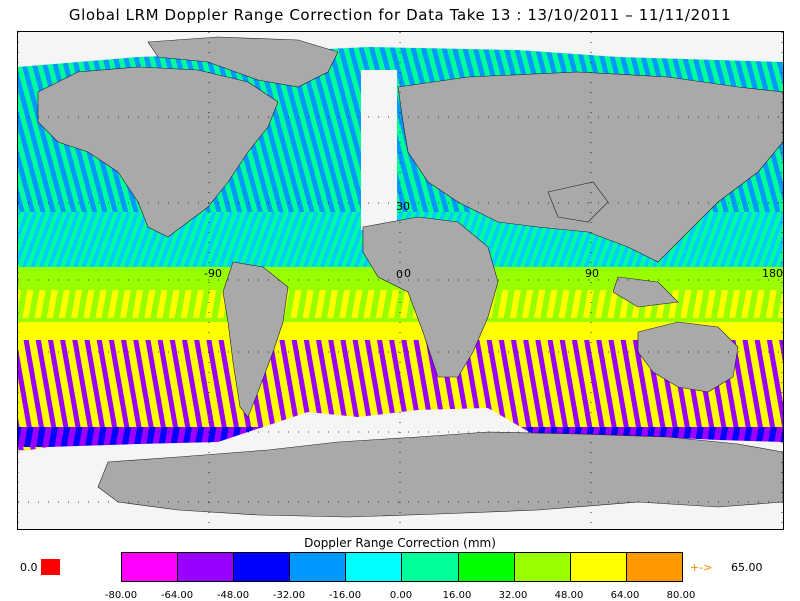  Describe the element at coordinates (569, 595) in the screenshot. I see `colorbar-tick-label: 48.00` at that location.